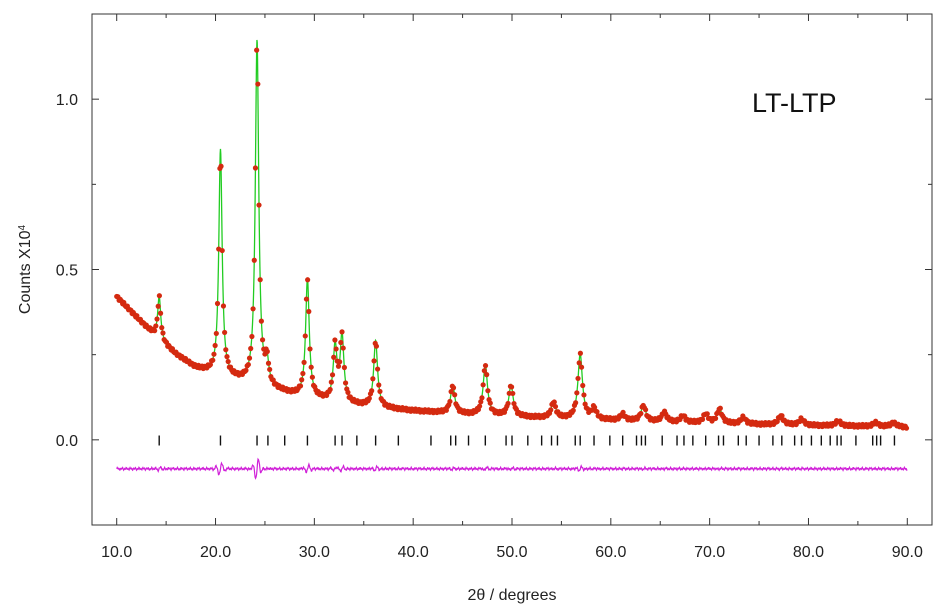  What do you see at coordinates (67, 271) in the screenshot?
I see `y-tick-labels: 0.0 0.5 1.0` at bounding box center [67, 271].